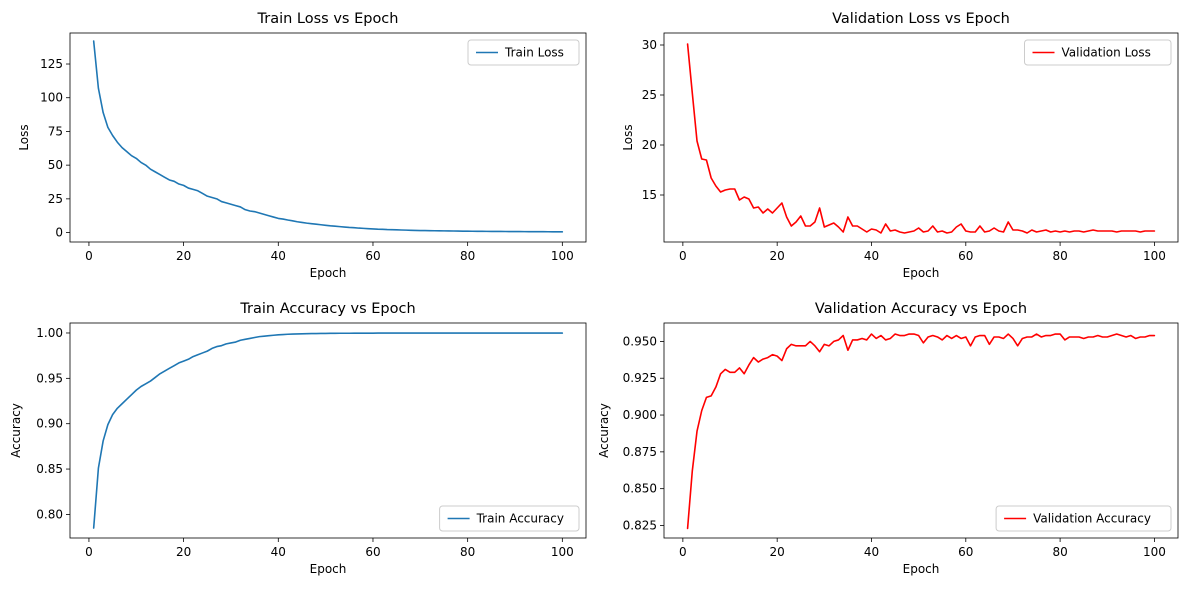 This screenshot has width=1189, height=590. Describe the element at coordinates (640, 415) in the screenshot. I see `y-tick-label: 0.900` at that location.